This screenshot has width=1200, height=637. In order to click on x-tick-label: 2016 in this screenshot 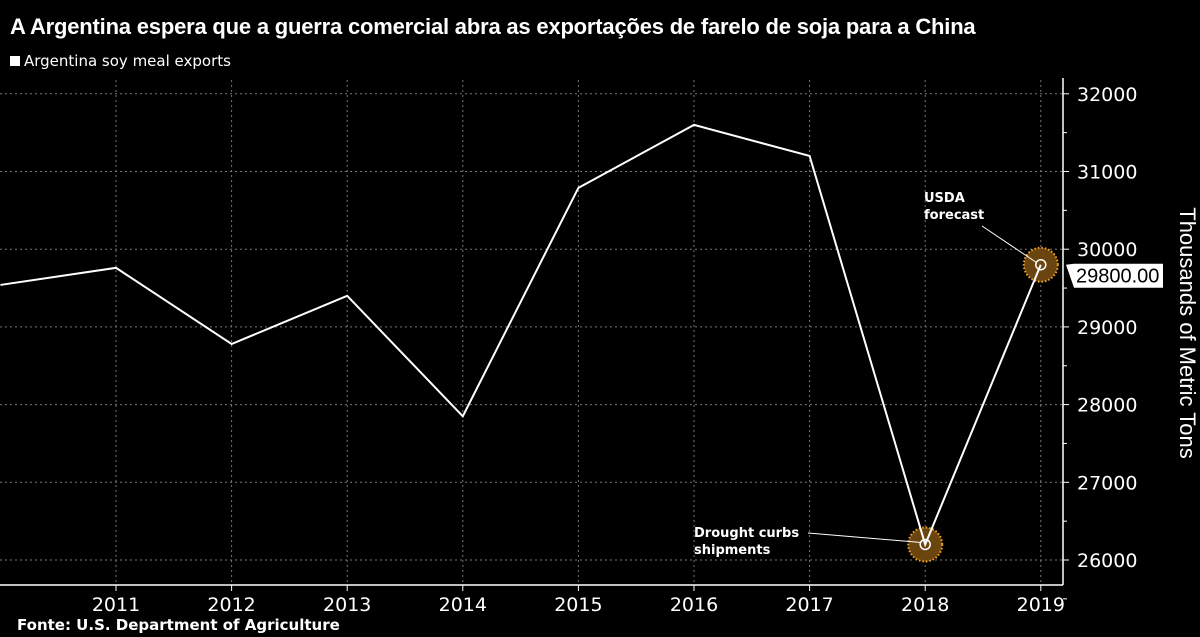, I will do `click(694, 605)`.